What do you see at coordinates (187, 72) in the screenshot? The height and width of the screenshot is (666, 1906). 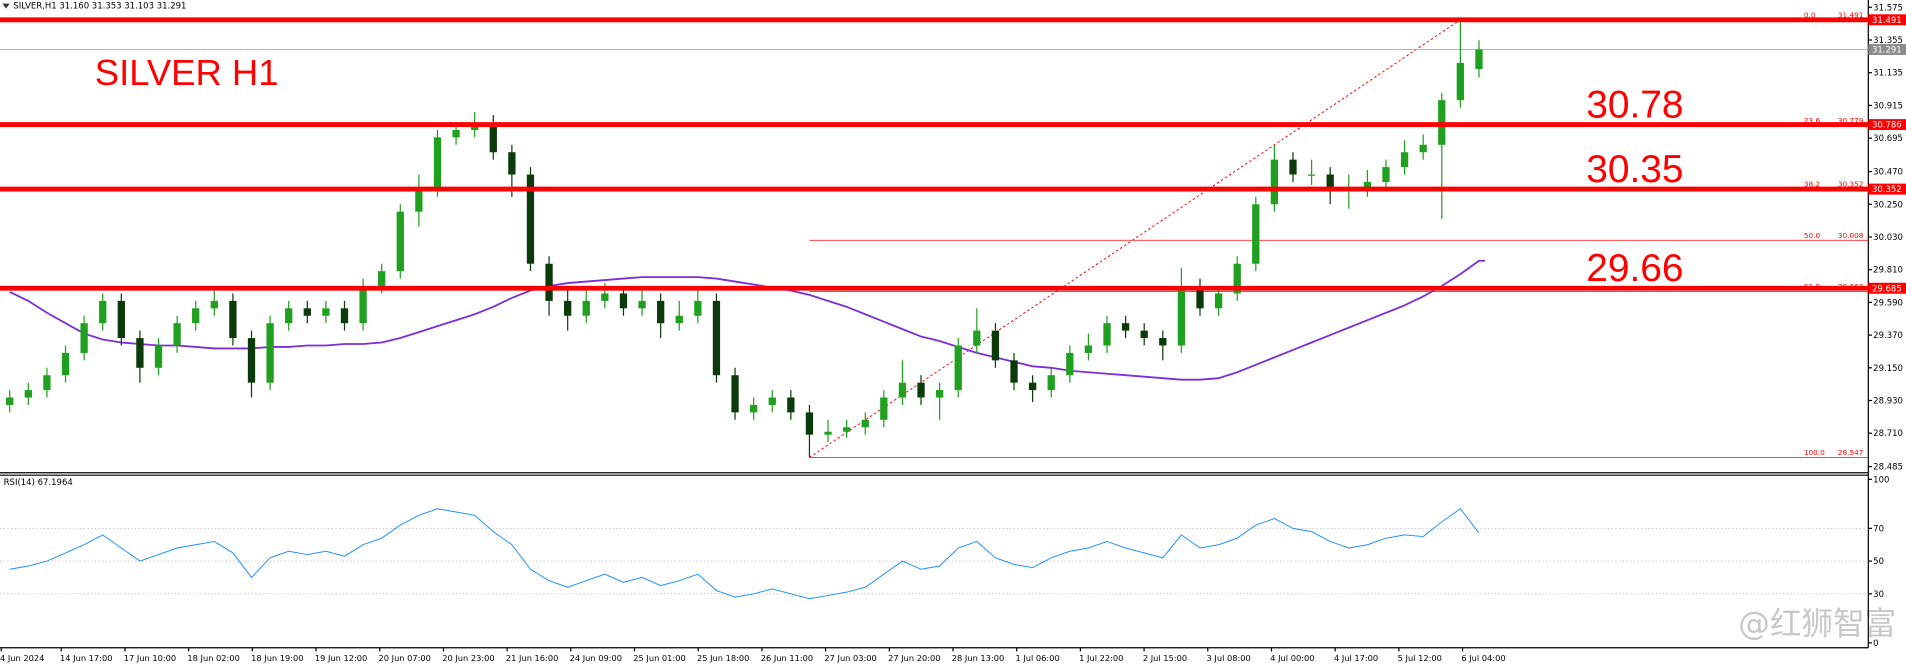 I see `chart-title: SILVER H1` at bounding box center [187, 72].